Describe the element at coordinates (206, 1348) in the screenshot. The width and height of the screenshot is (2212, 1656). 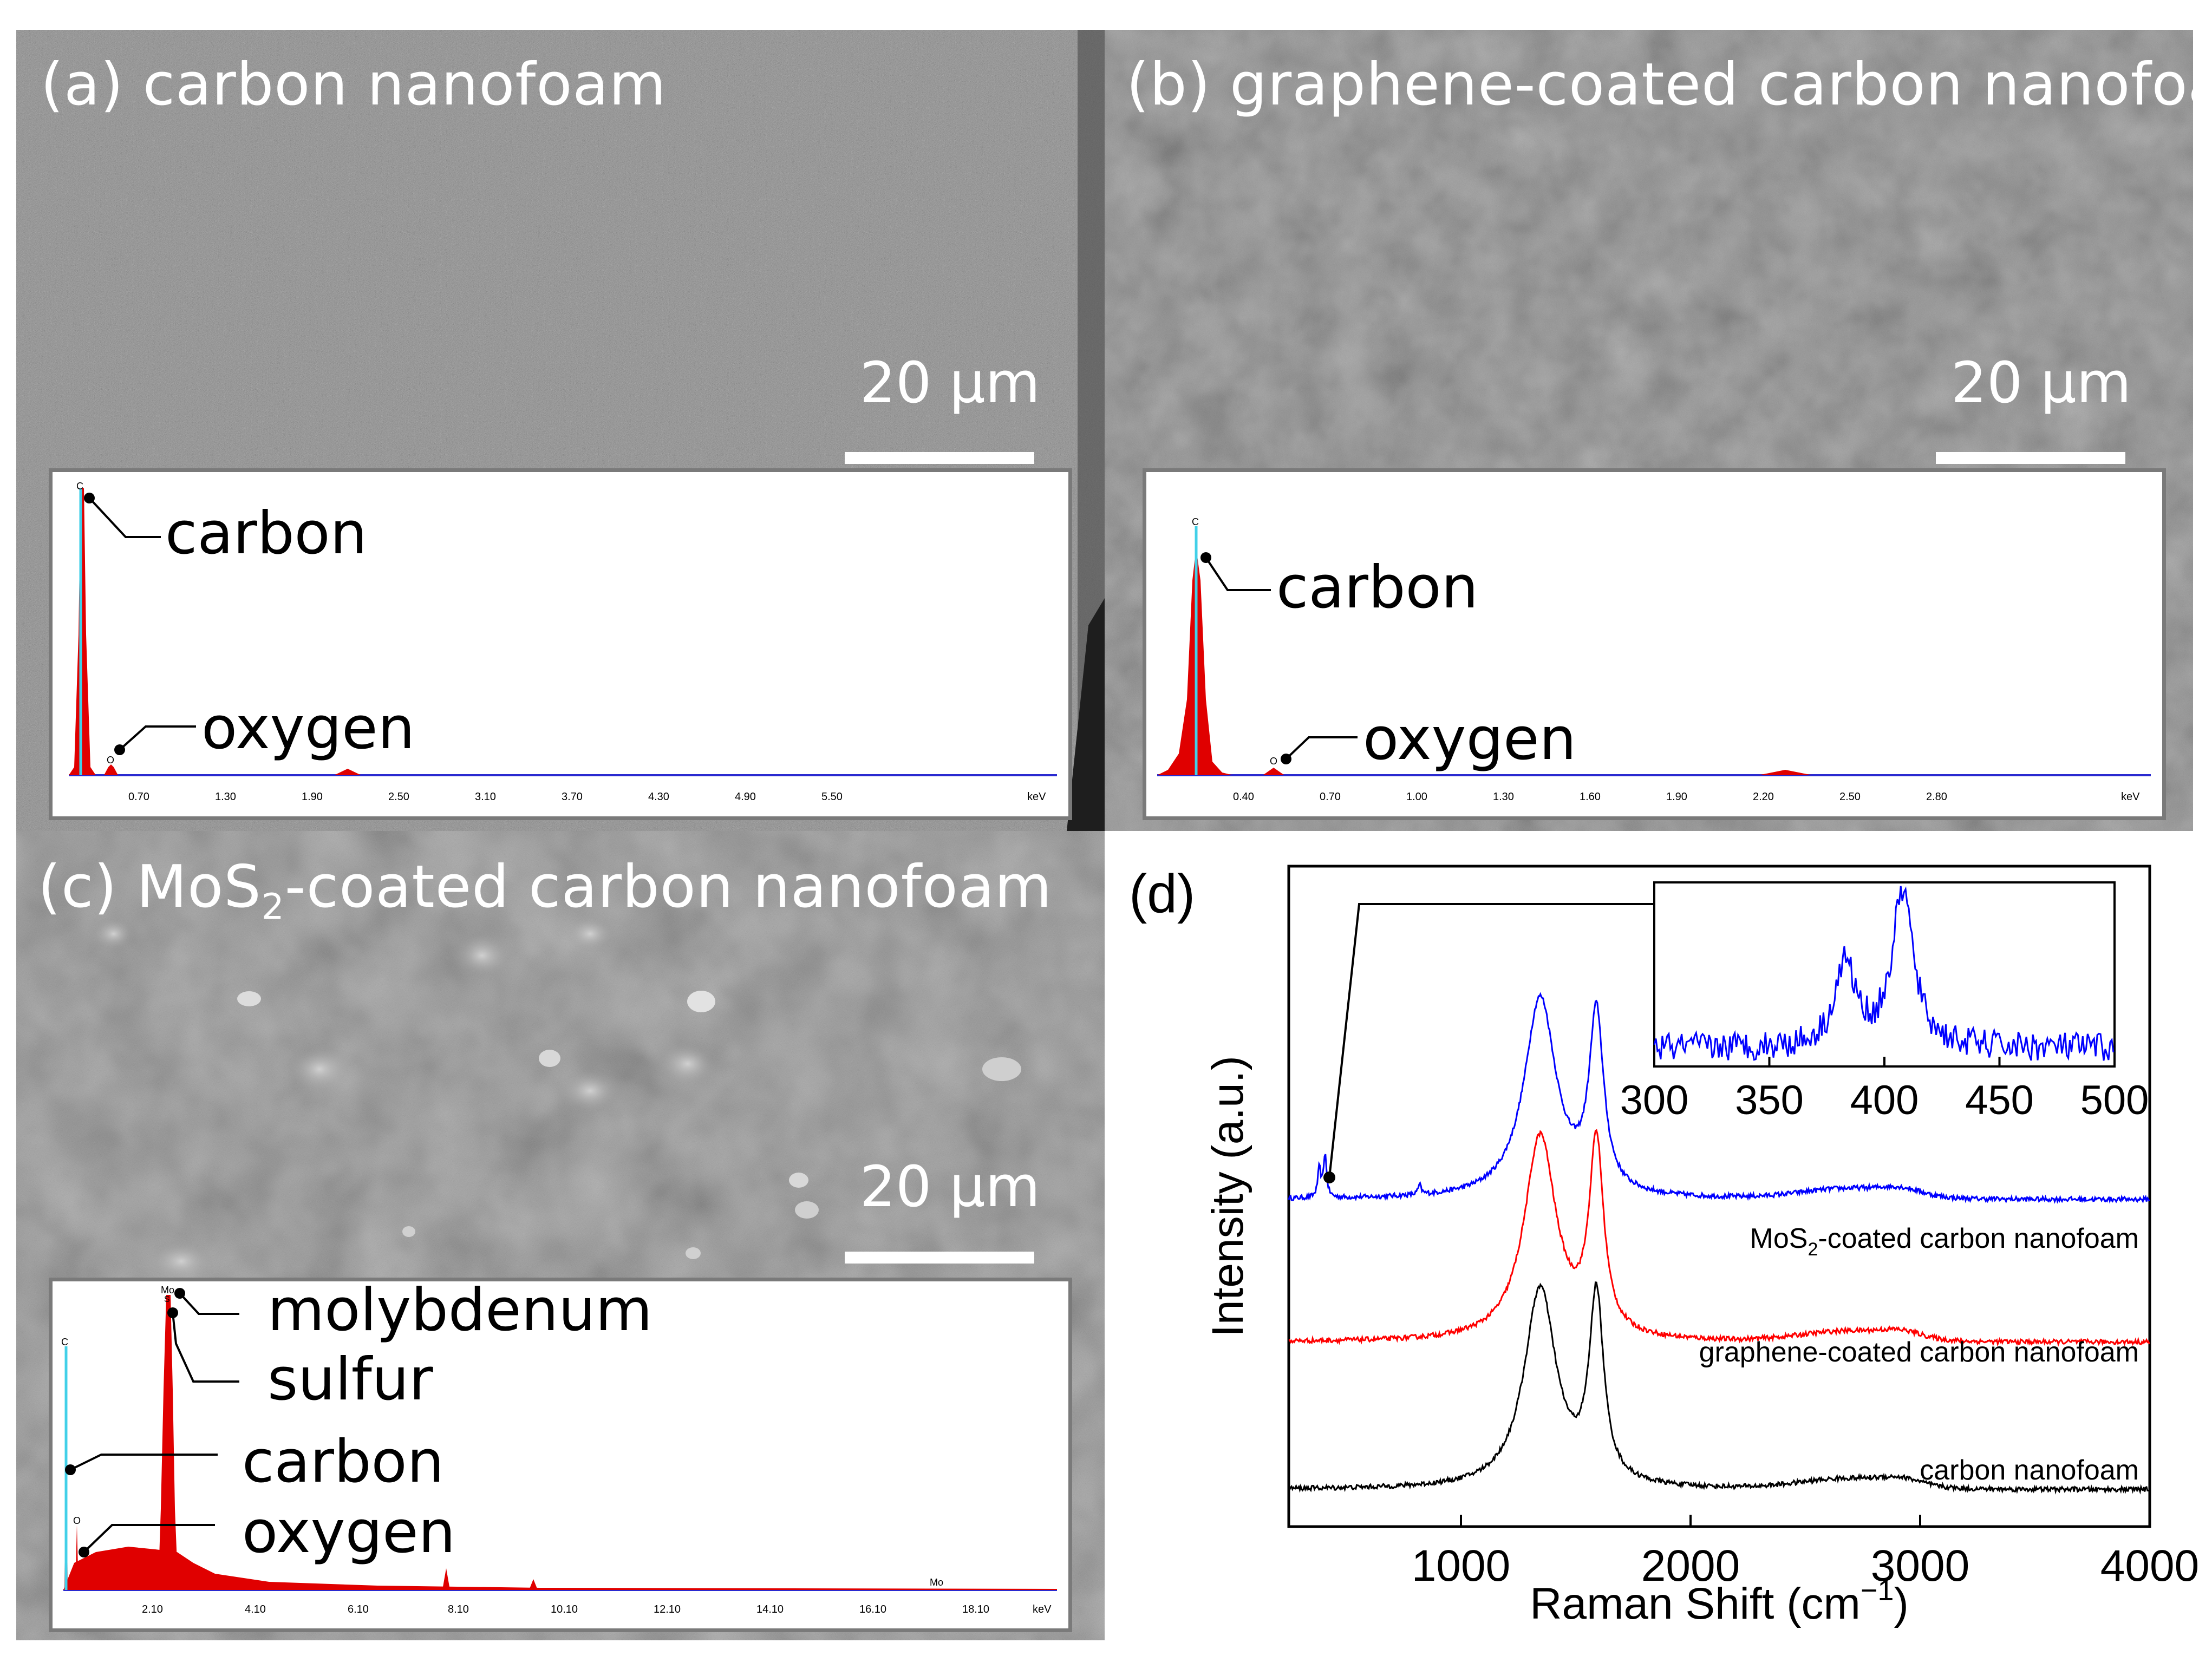
I see `eds-c-s-leader` at that location.